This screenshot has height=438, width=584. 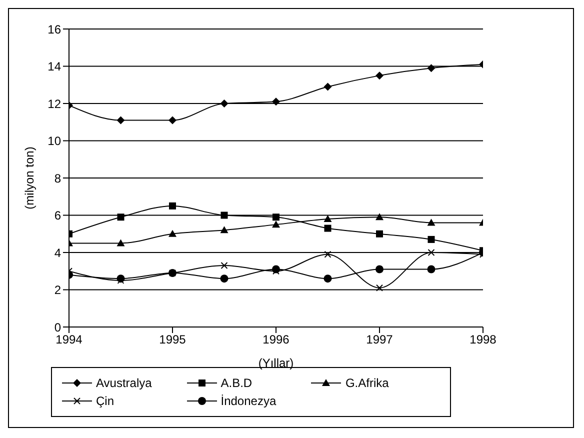 I want to click on legend-label: A.B.D, so click(x=236, y=383).